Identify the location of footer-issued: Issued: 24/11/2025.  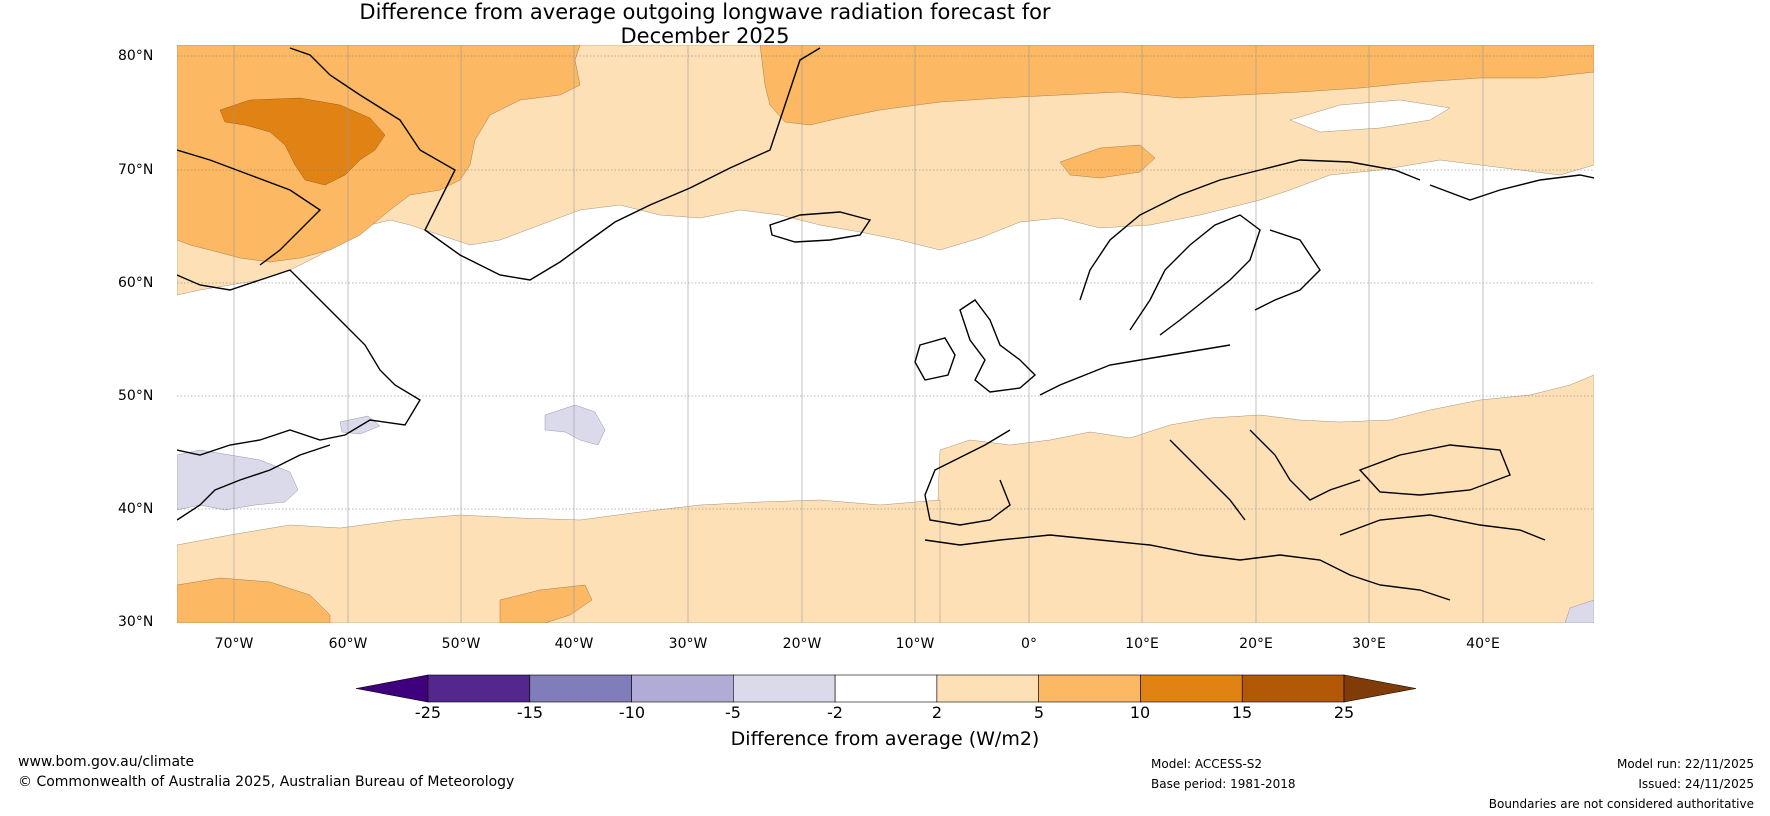
(1696, 784).